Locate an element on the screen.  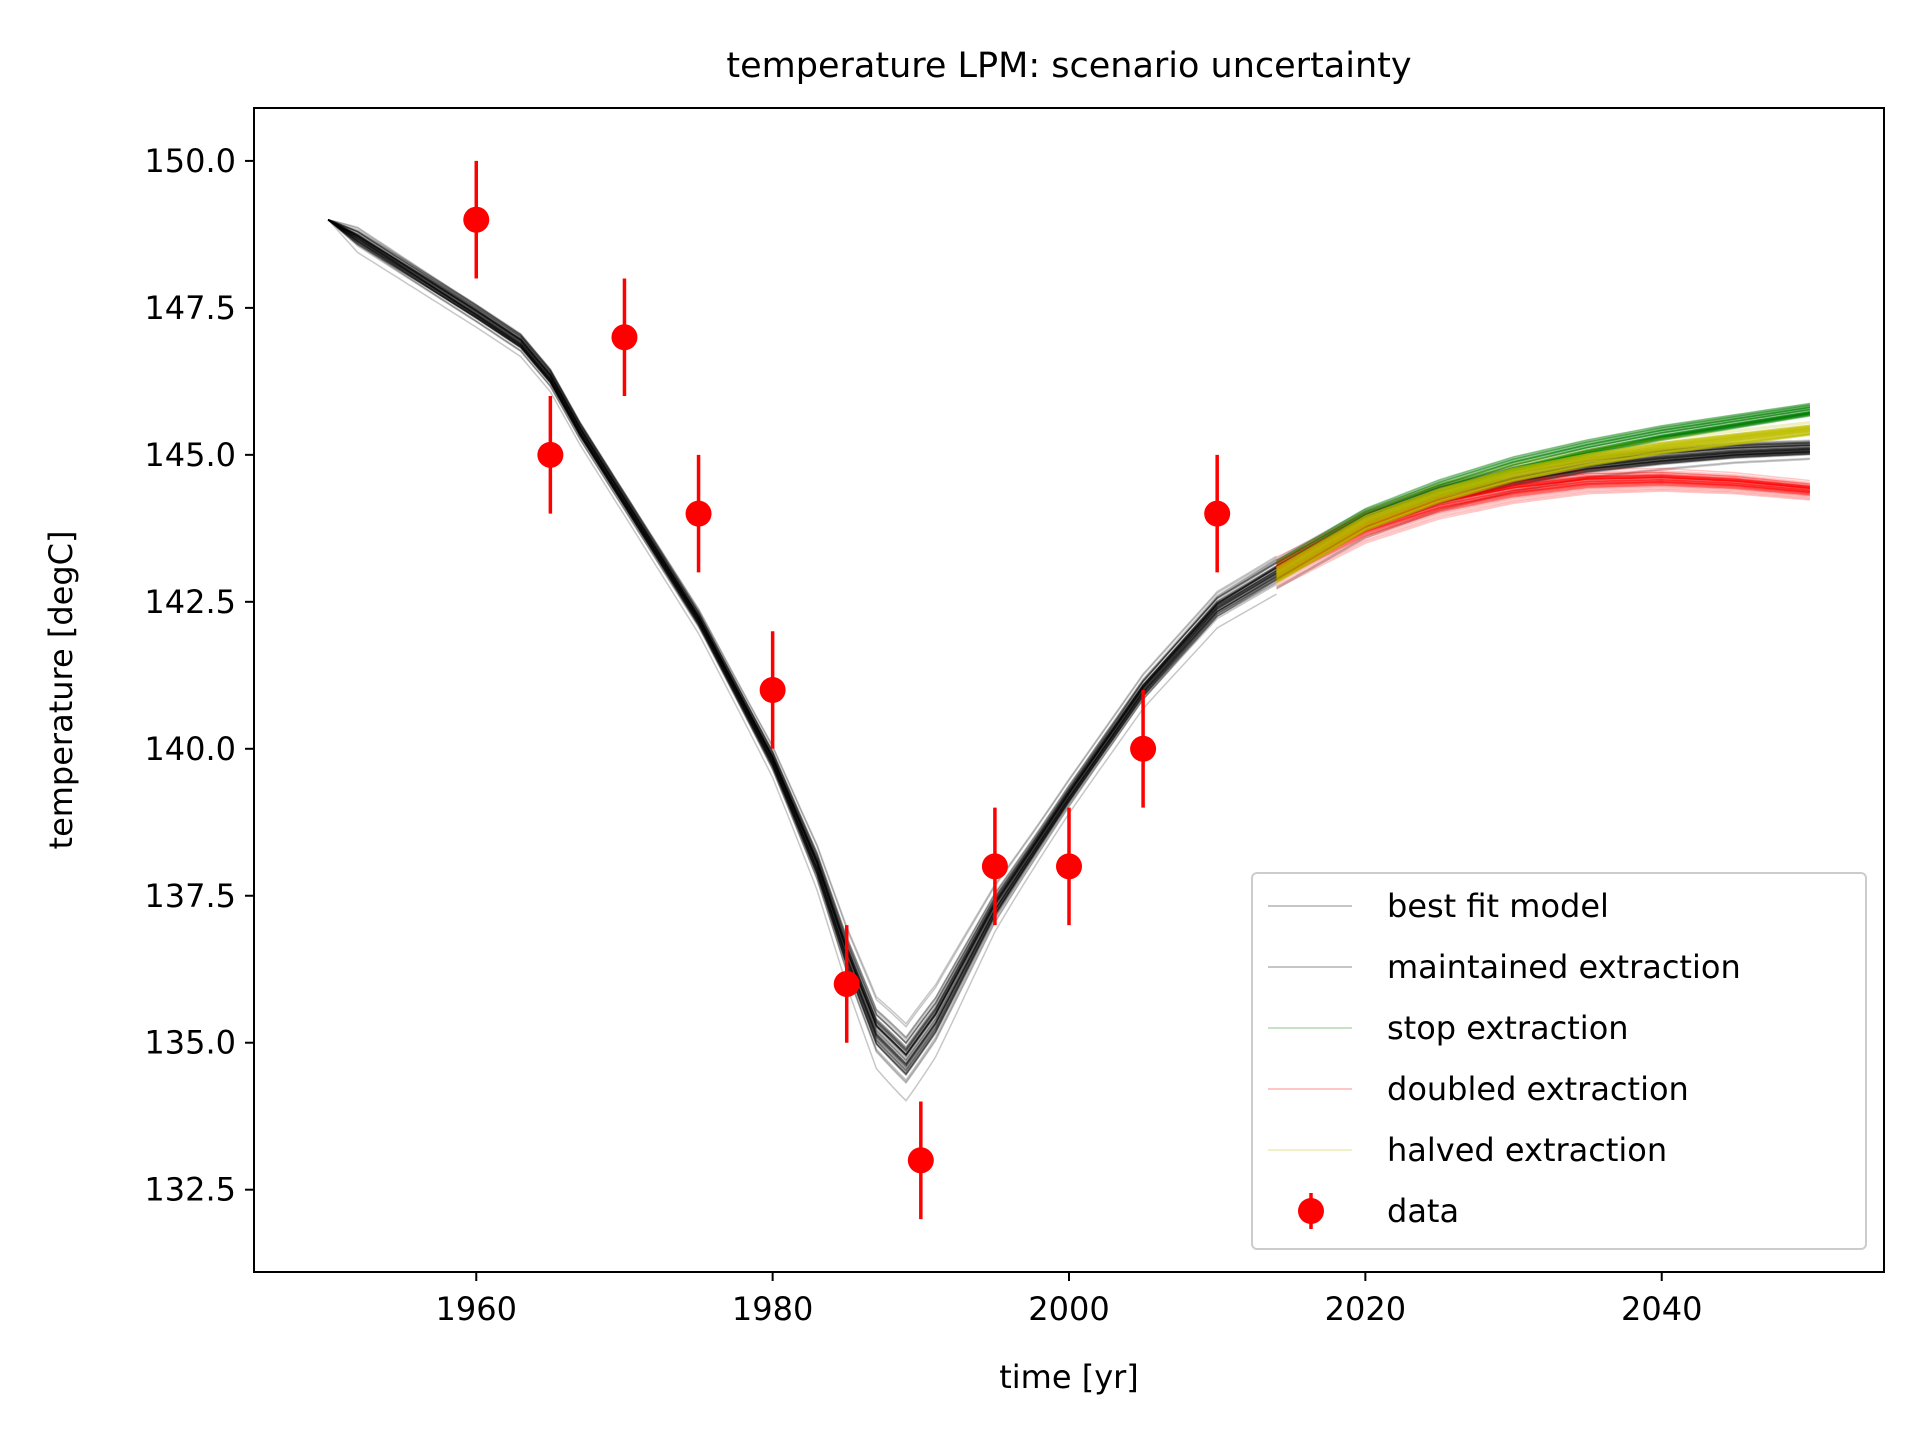
legend-label: stop extraction is located at coordinates (1508, 1028).